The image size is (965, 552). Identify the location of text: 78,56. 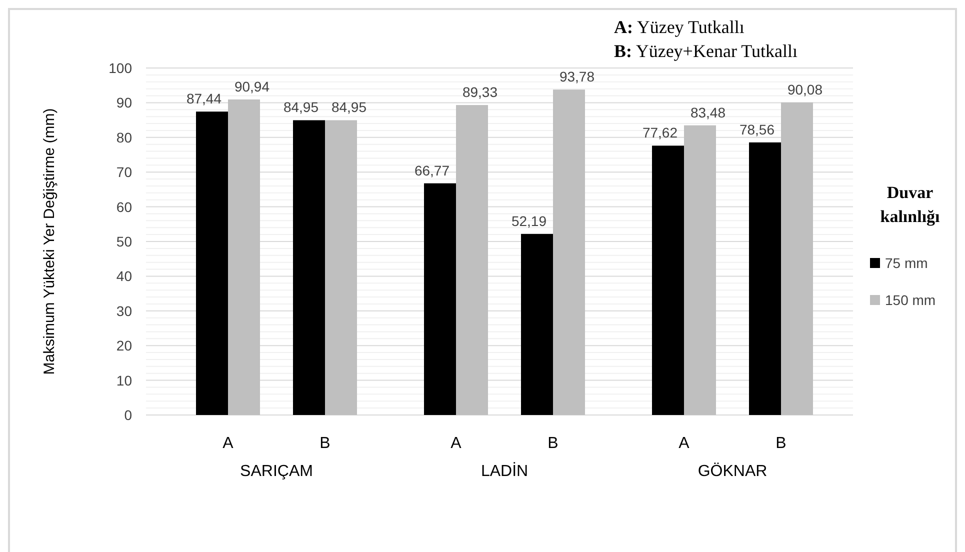
(757, 129).